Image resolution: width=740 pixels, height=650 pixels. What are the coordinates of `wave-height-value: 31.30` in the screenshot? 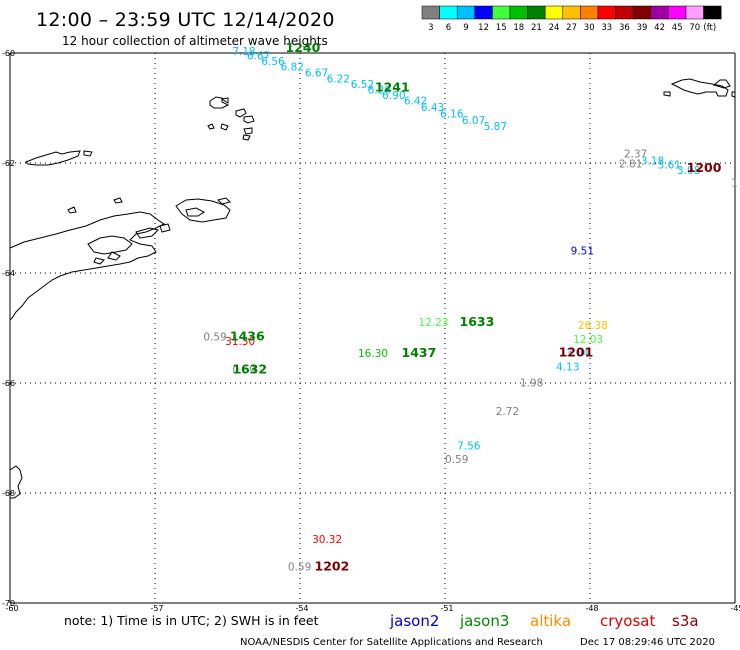 It's located at (240, 342).